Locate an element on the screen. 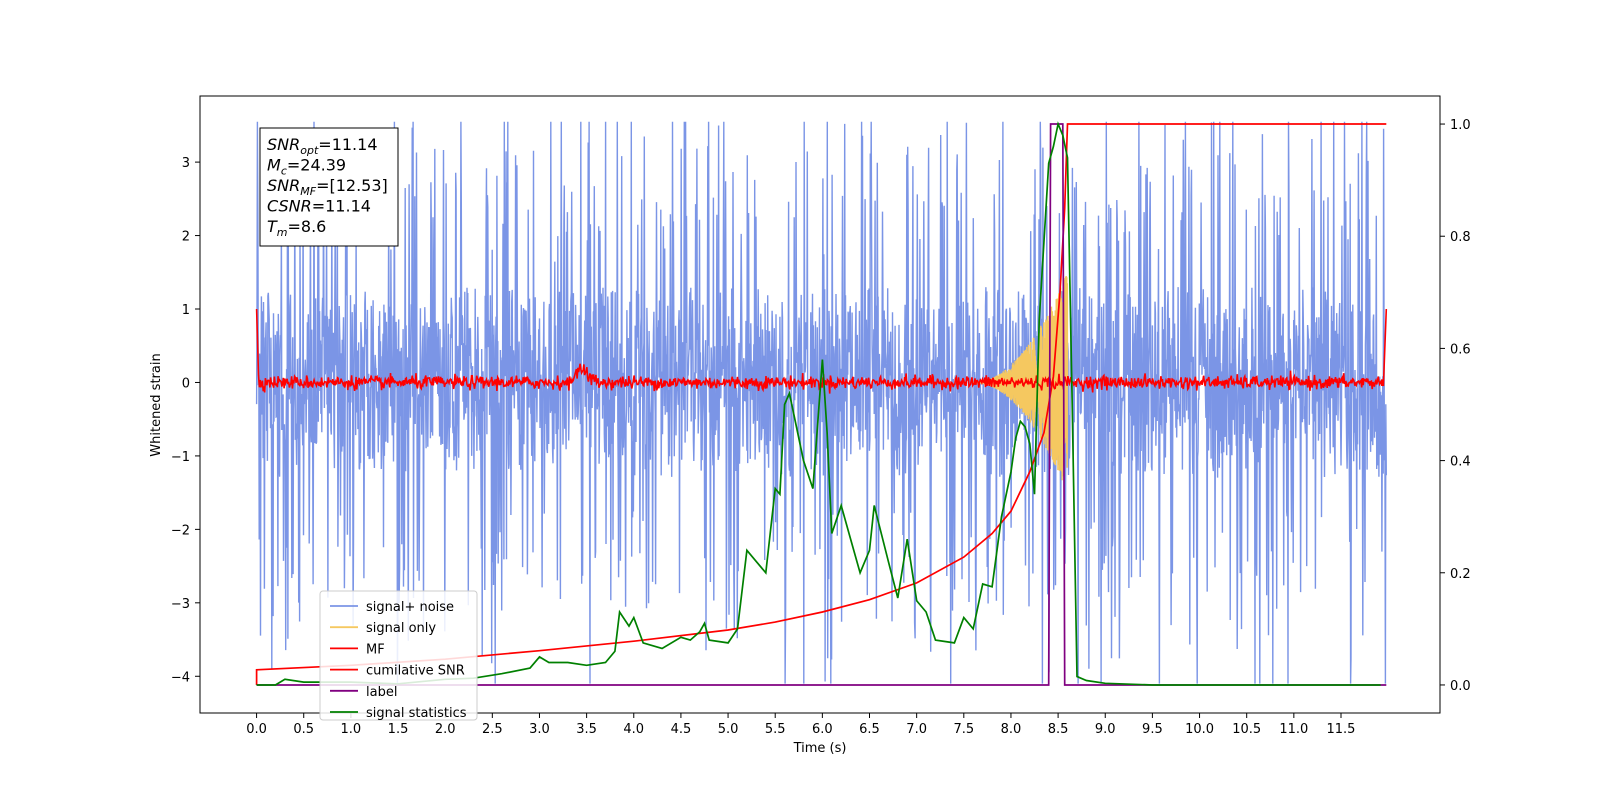 Image resolution: width=1600 pixels, height=800 pixels. info-box-frame is located at coordinates (329, 187).